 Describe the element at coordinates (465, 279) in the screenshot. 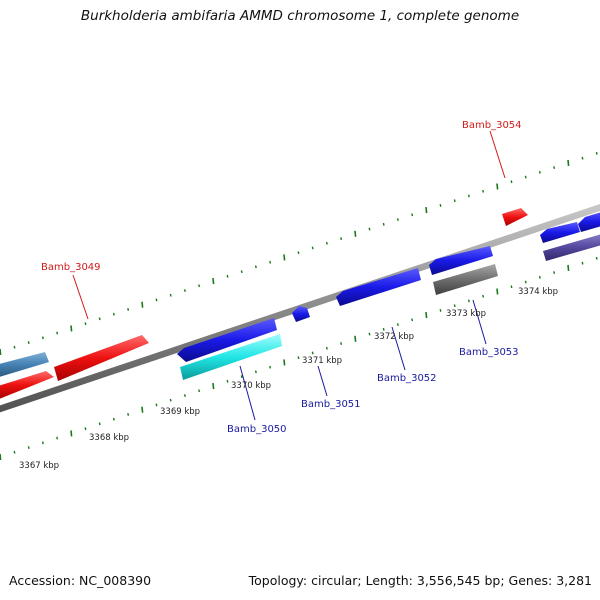

I see `gene-bamb-3053-pseudo` at that location.